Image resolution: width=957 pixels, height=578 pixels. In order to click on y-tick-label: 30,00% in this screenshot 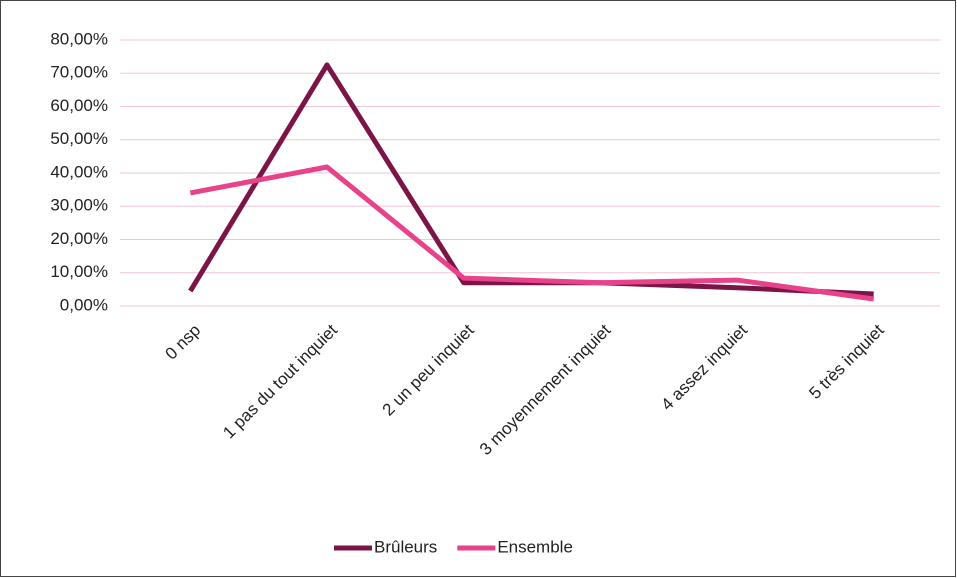, I will do `click(79, 205)`.